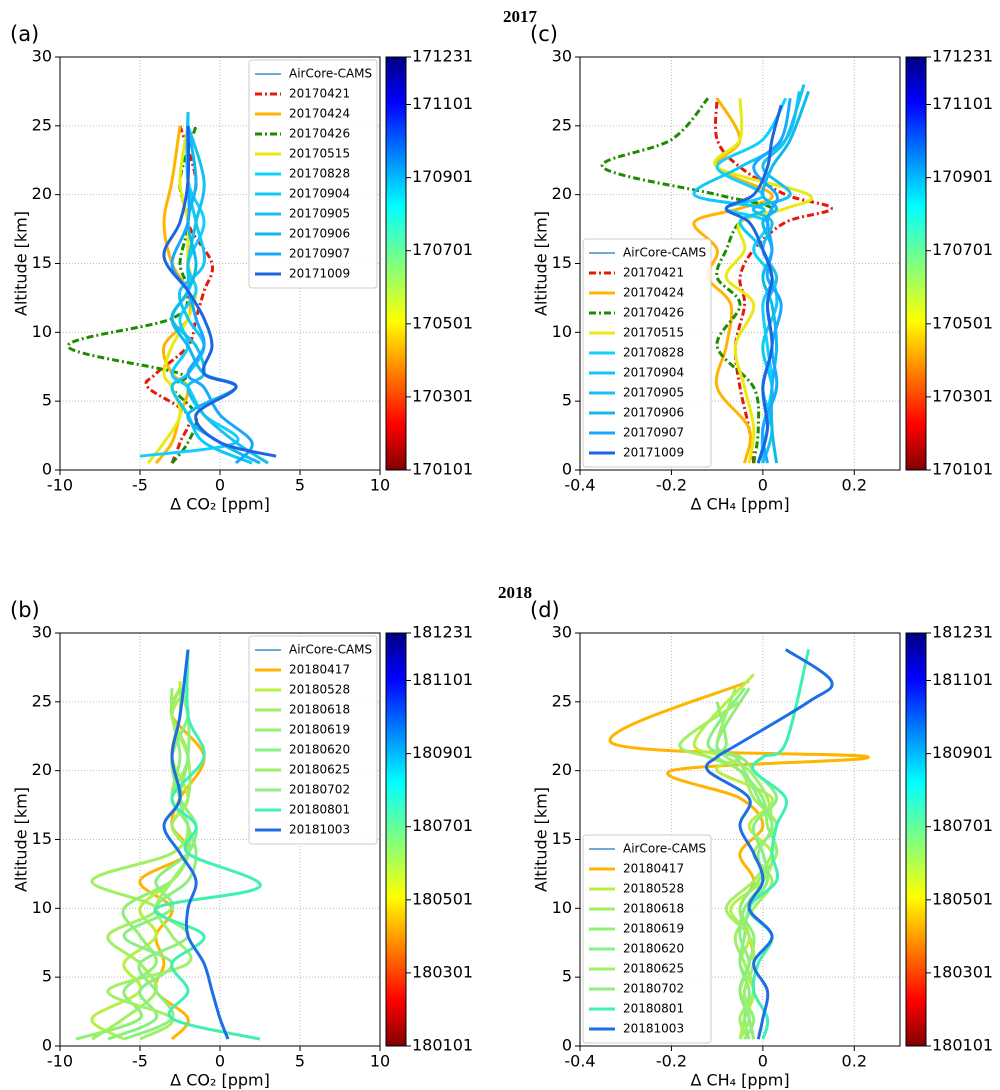 Image resolution: width=1000 pixels, height=1090 pixels. I want to click on x-tick-label: 5, so click(300, 1061).